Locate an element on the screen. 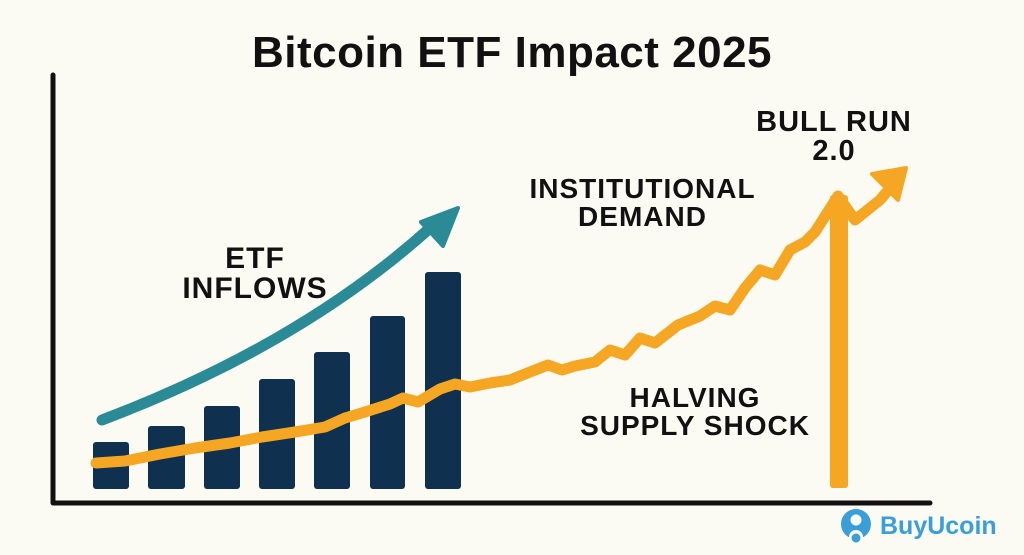 This screenshot has width=1024, height=555. label-etf-inflows: ETF INFLOWS is located at coordinates (255, 273).